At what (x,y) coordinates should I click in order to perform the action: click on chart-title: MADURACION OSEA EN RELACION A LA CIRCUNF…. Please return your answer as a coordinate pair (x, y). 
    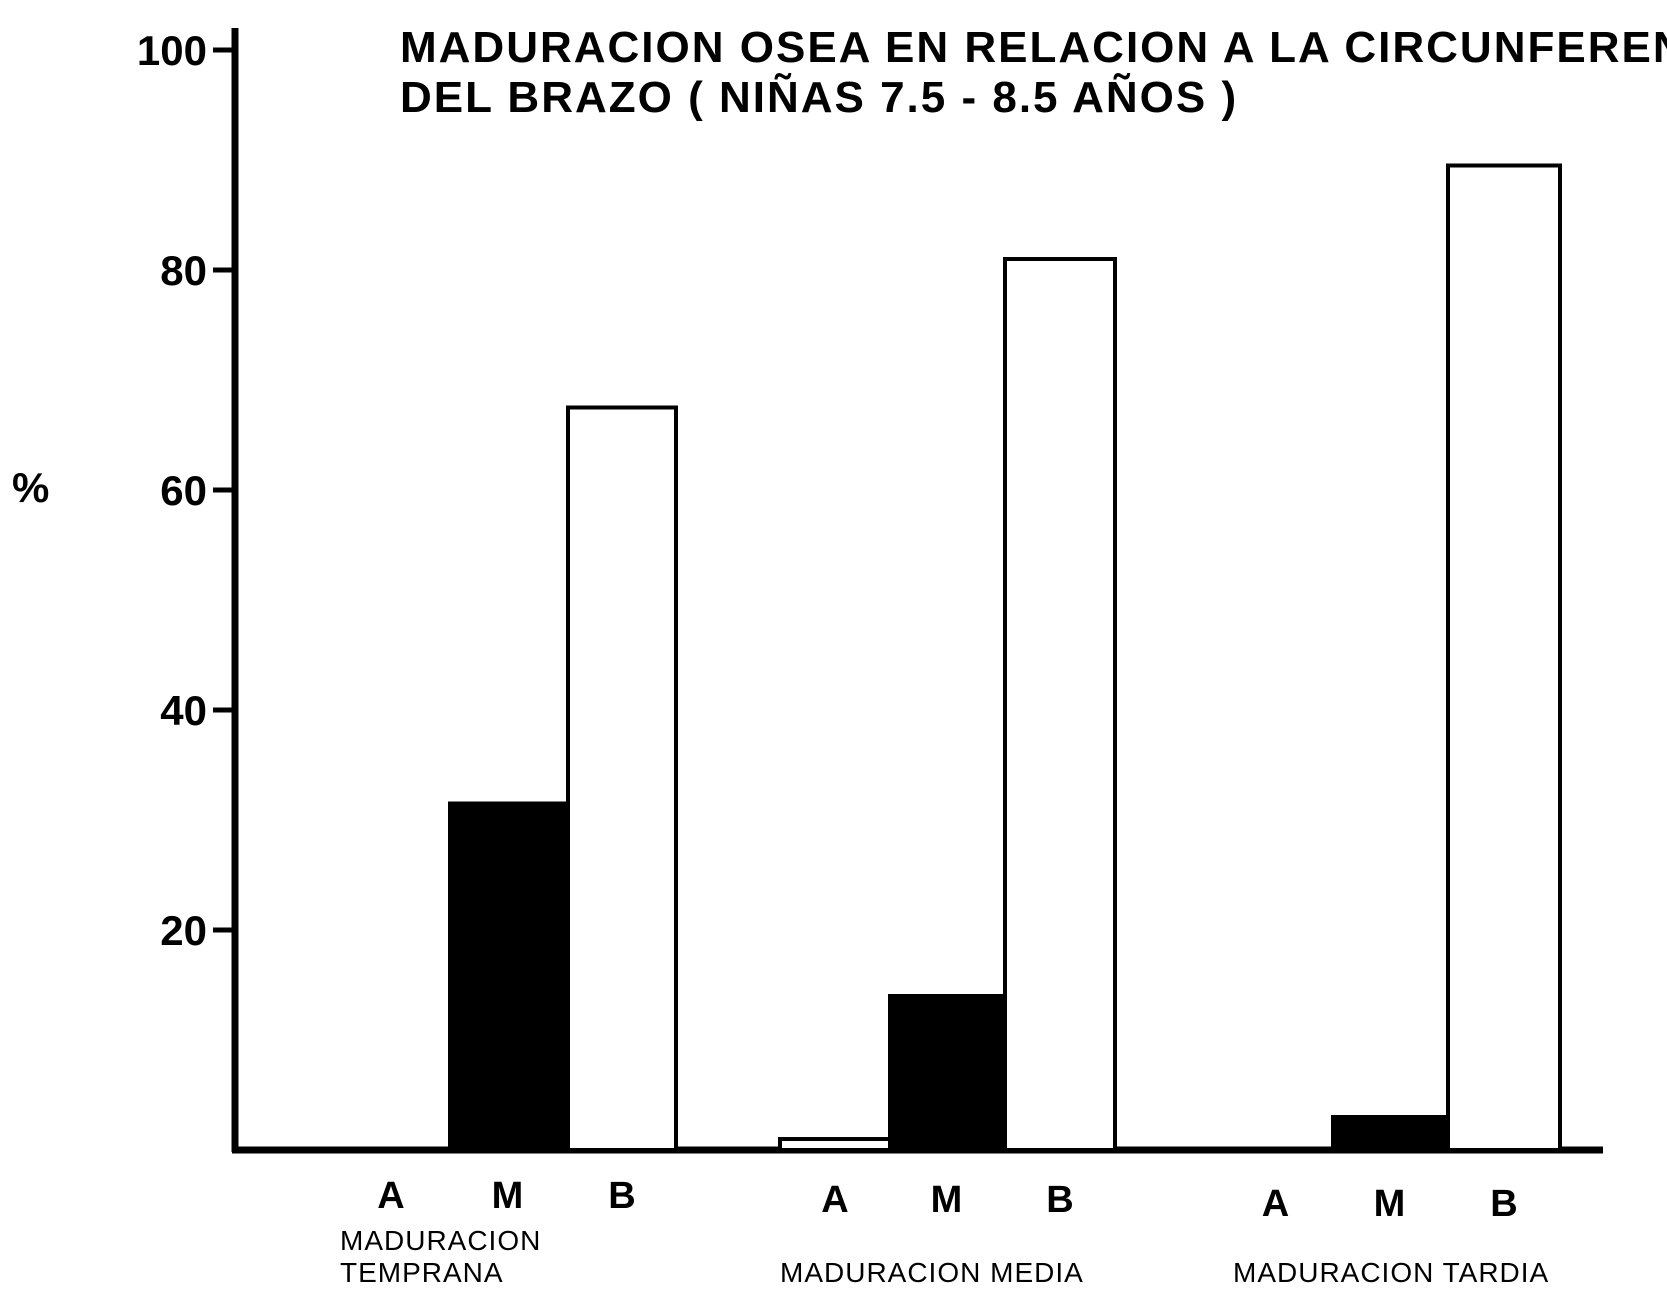
    Looking at the image, I should click on (1033, 72).